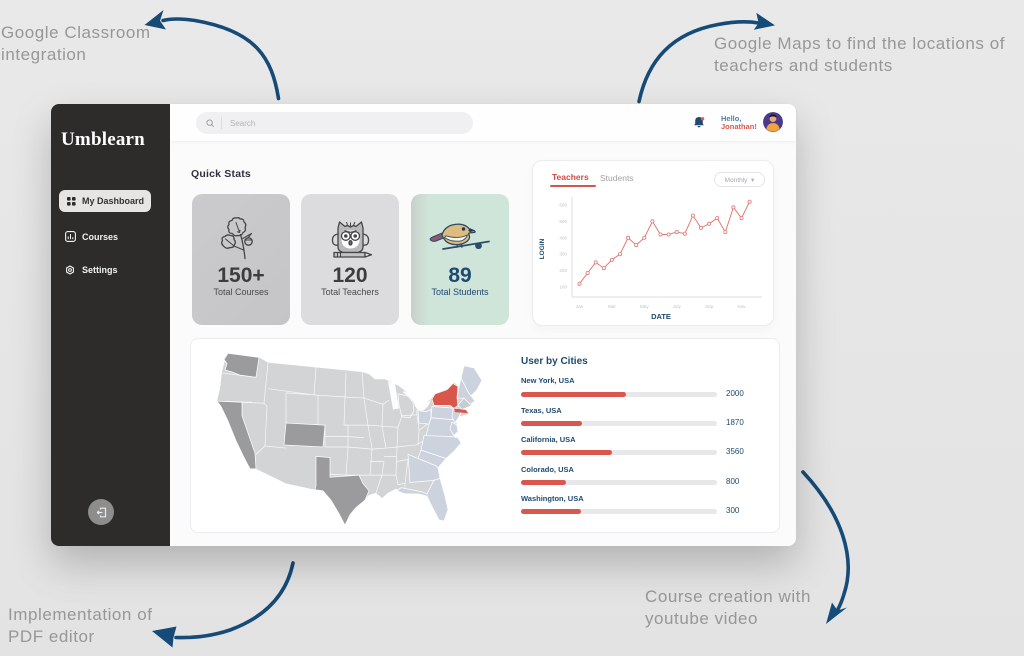 Image resolution: width=1024 pixels, height=656 pixels. I want to click on svg-text: 600, so click(563, 205).